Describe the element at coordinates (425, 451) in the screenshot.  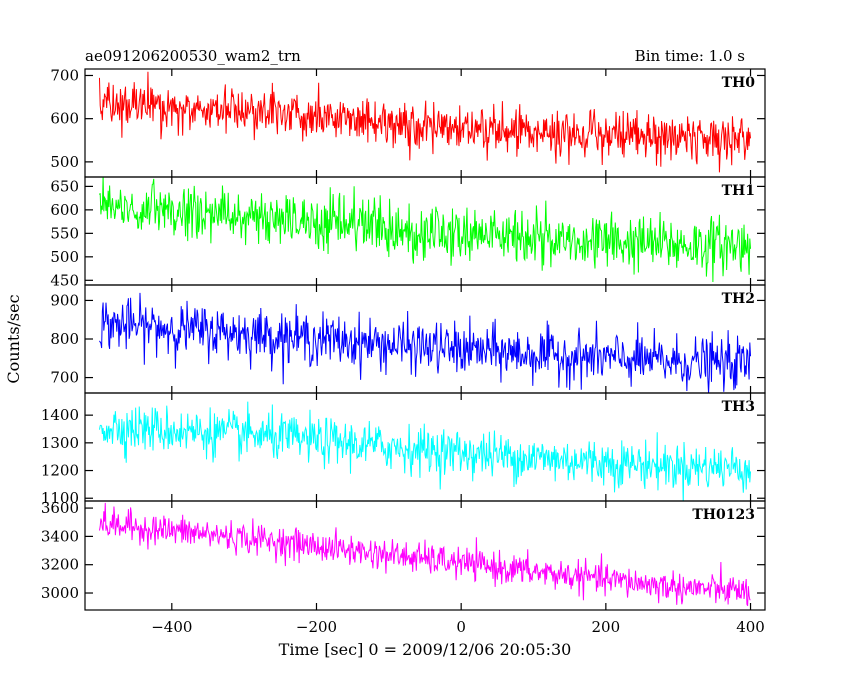
I see `series-line-th3` at that location.